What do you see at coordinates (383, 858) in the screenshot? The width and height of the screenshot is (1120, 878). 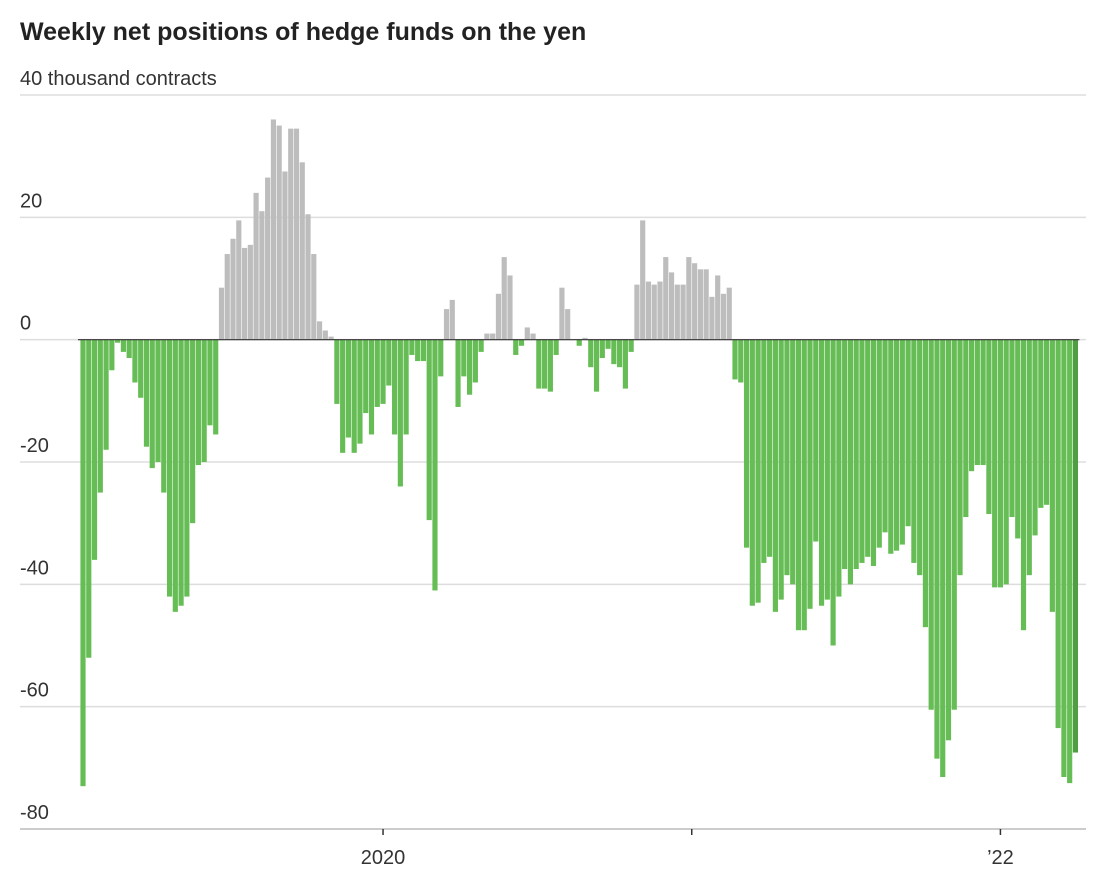 I see `x-tick-label: 2020` at bounding box center [383, 858].